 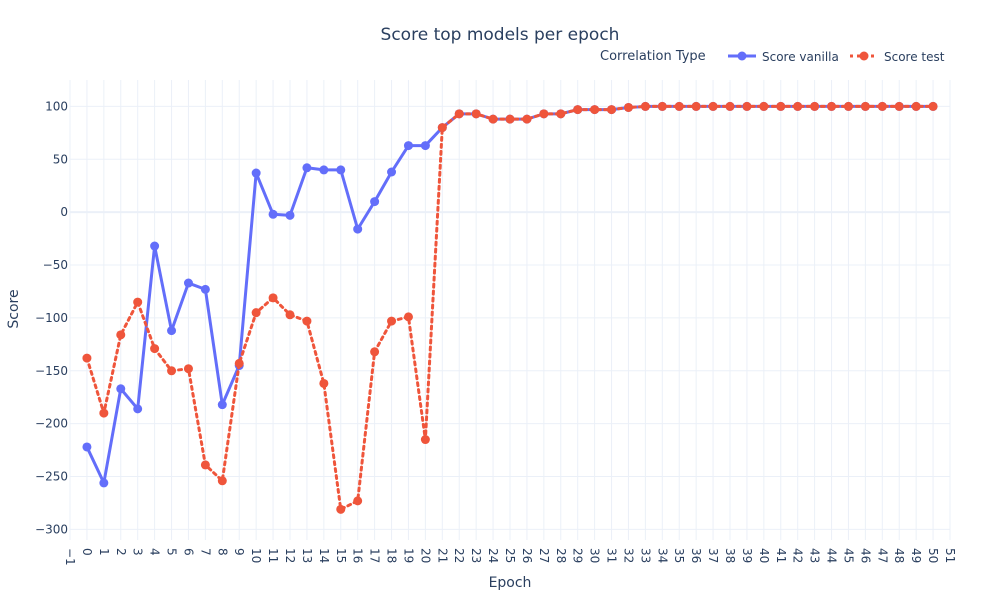 What do you see at coordinates (14, 308) in the screenshot?
I see `y-axis-title: Score` at bounding box center [14, 308].